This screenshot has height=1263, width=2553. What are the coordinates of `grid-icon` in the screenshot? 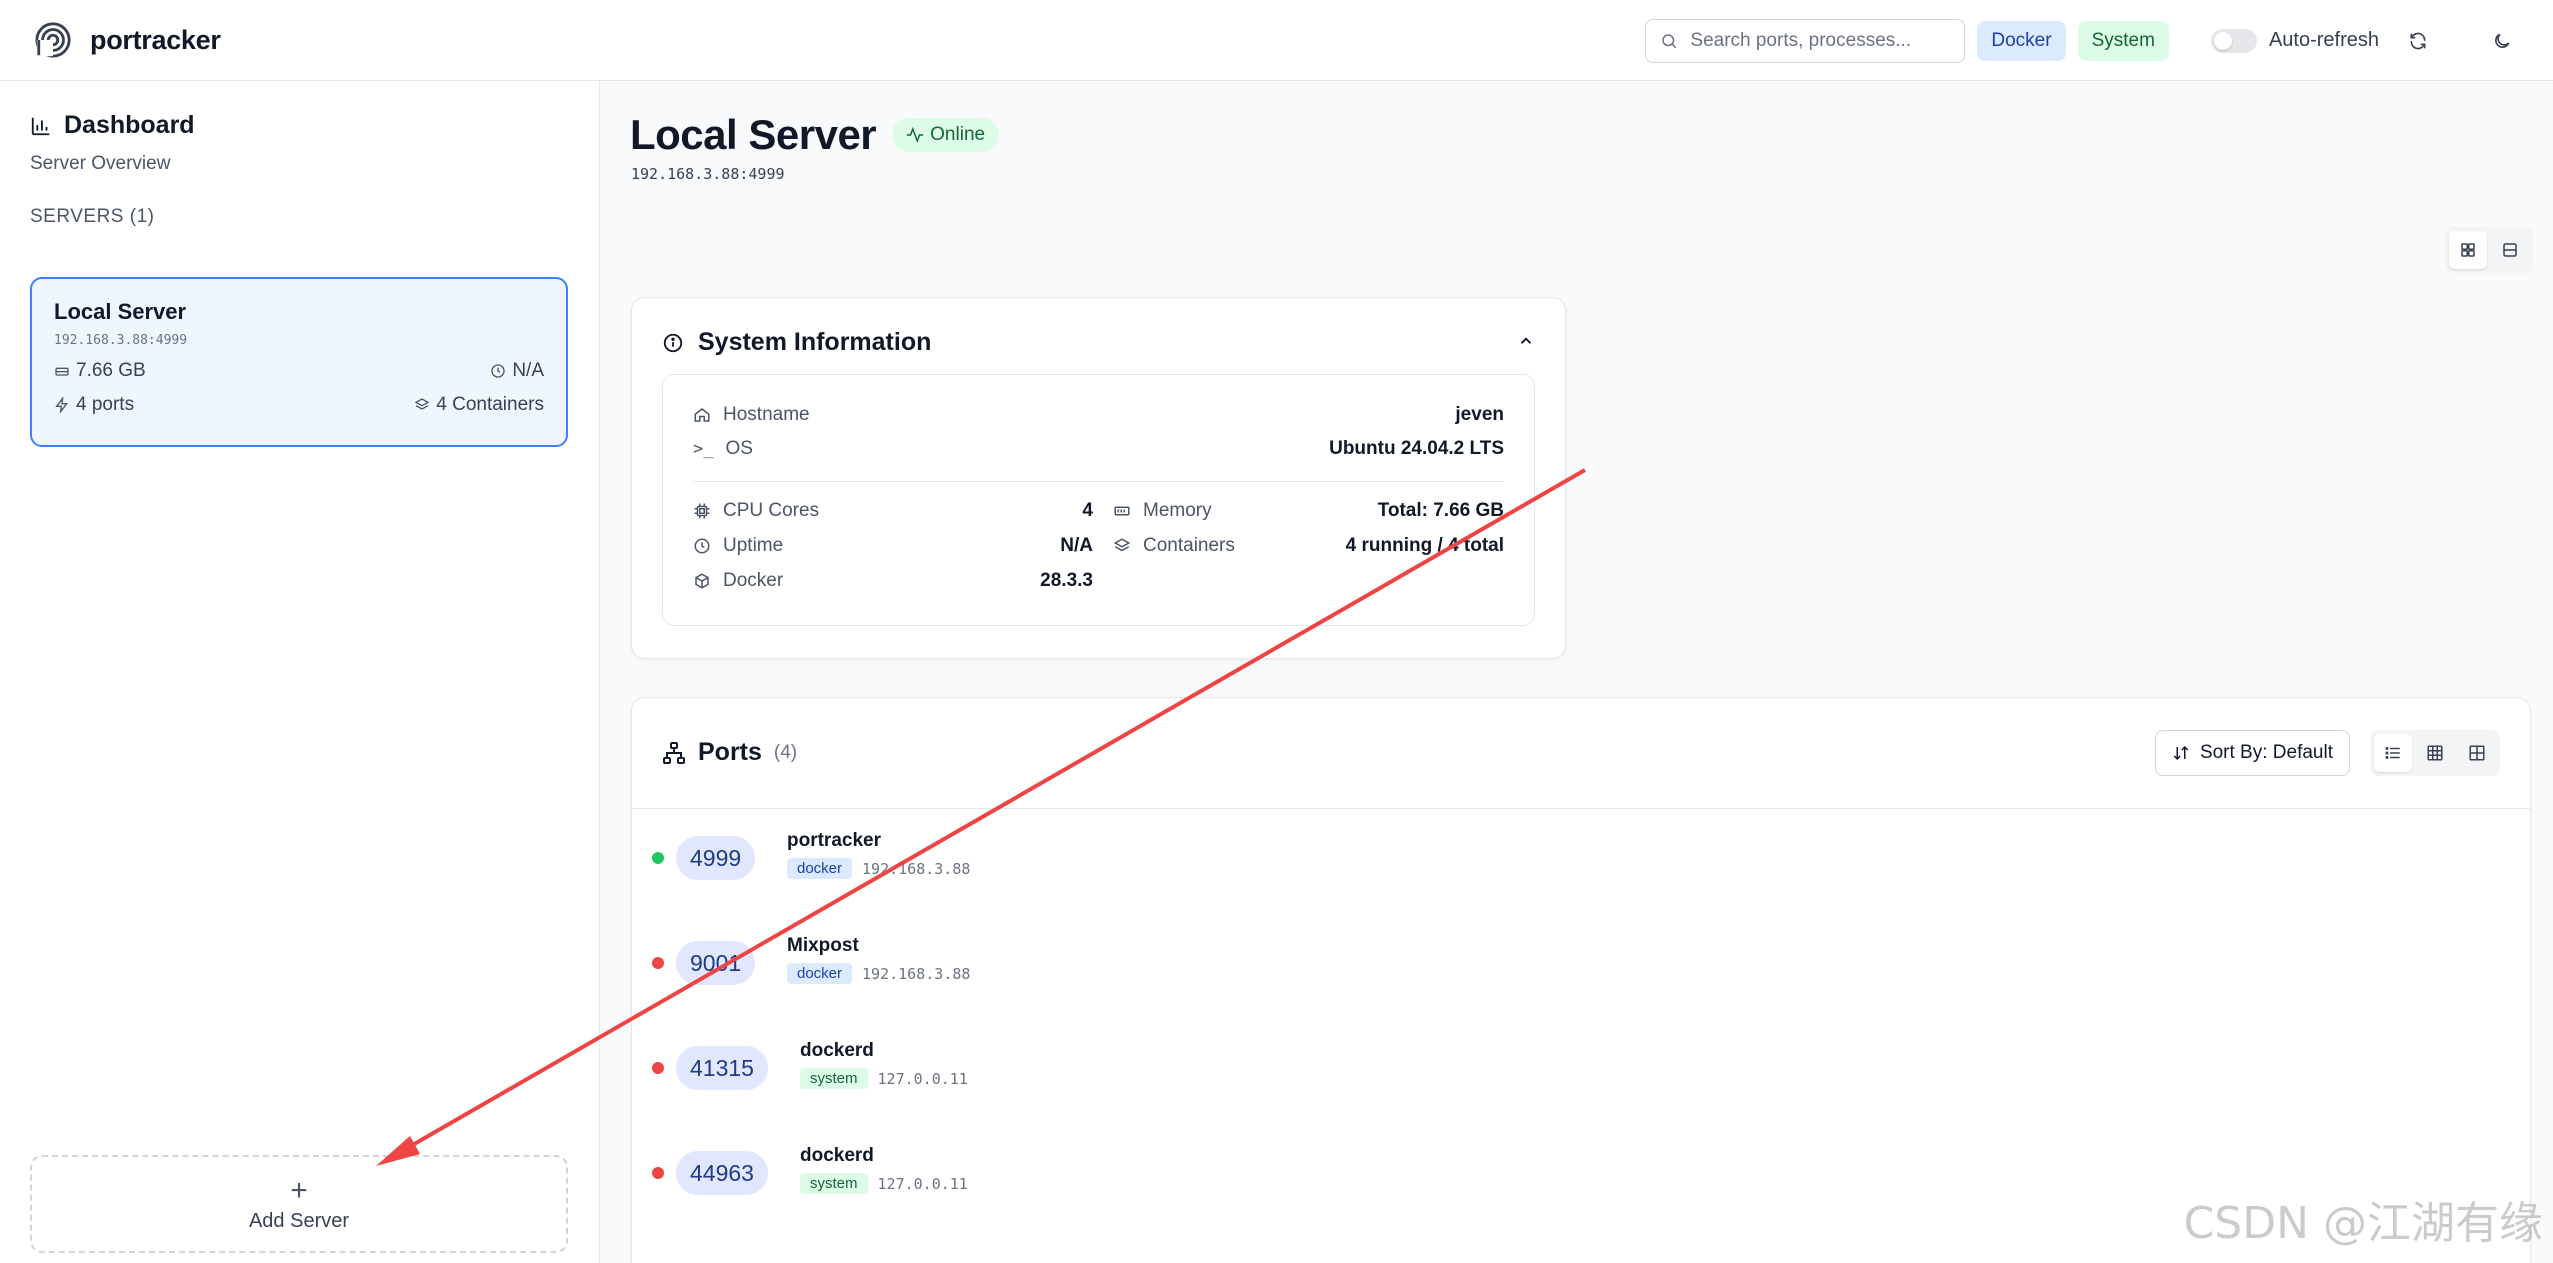 It's located at (2468, 250).